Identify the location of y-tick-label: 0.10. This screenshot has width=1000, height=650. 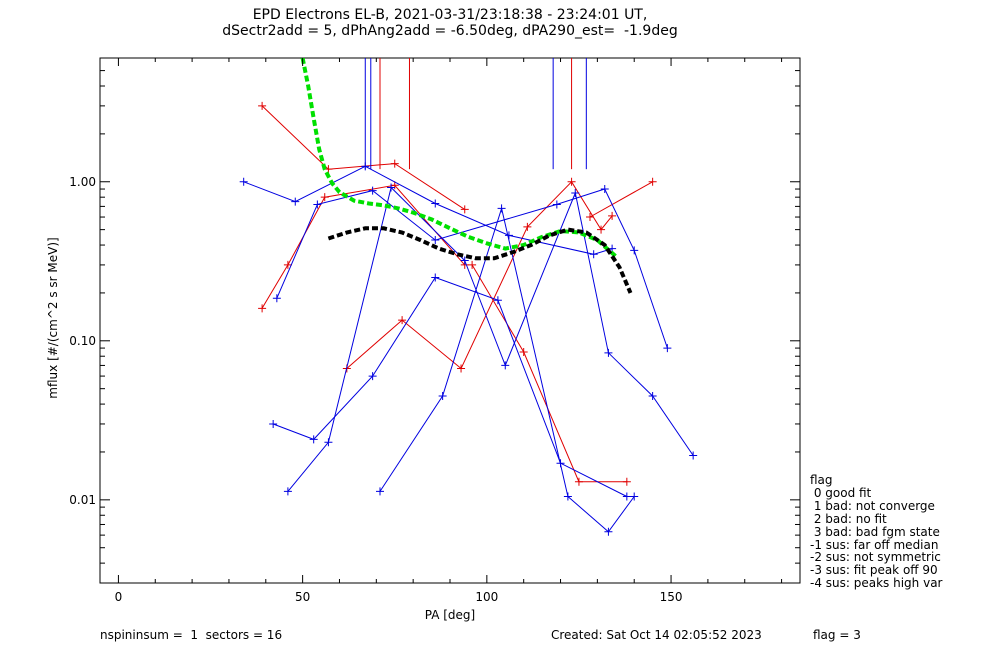
(82, 341).